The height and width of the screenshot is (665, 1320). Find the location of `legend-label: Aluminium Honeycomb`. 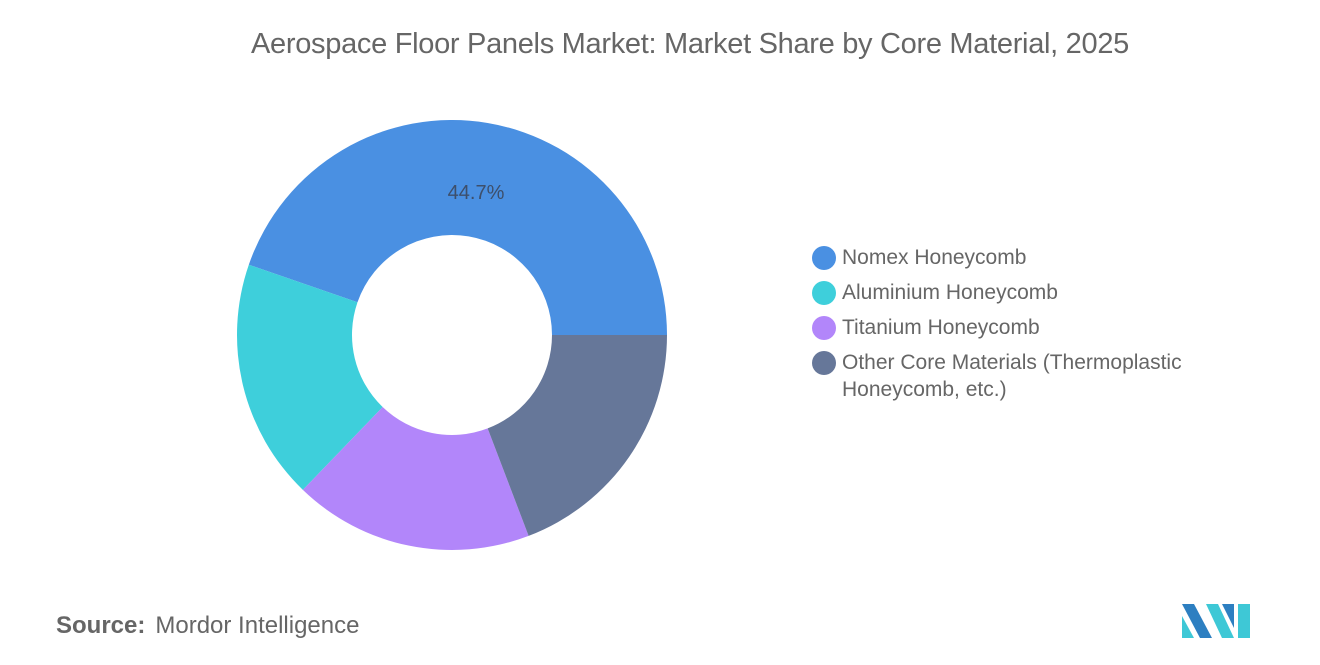

legend-label: Aluminium Honeycomb is located at coordinates (950, 292).